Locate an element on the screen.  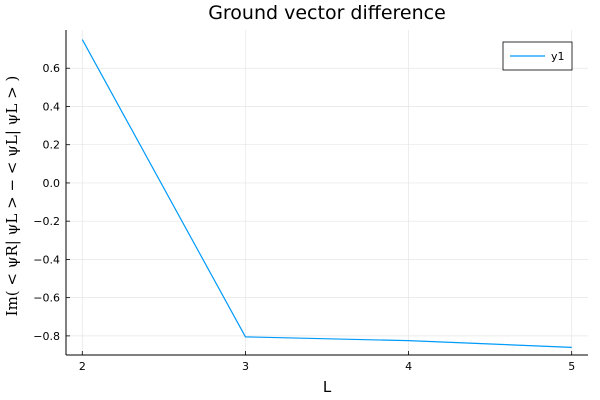
y-tick-label-3: −0.2 is located at coordinates (46, 221).